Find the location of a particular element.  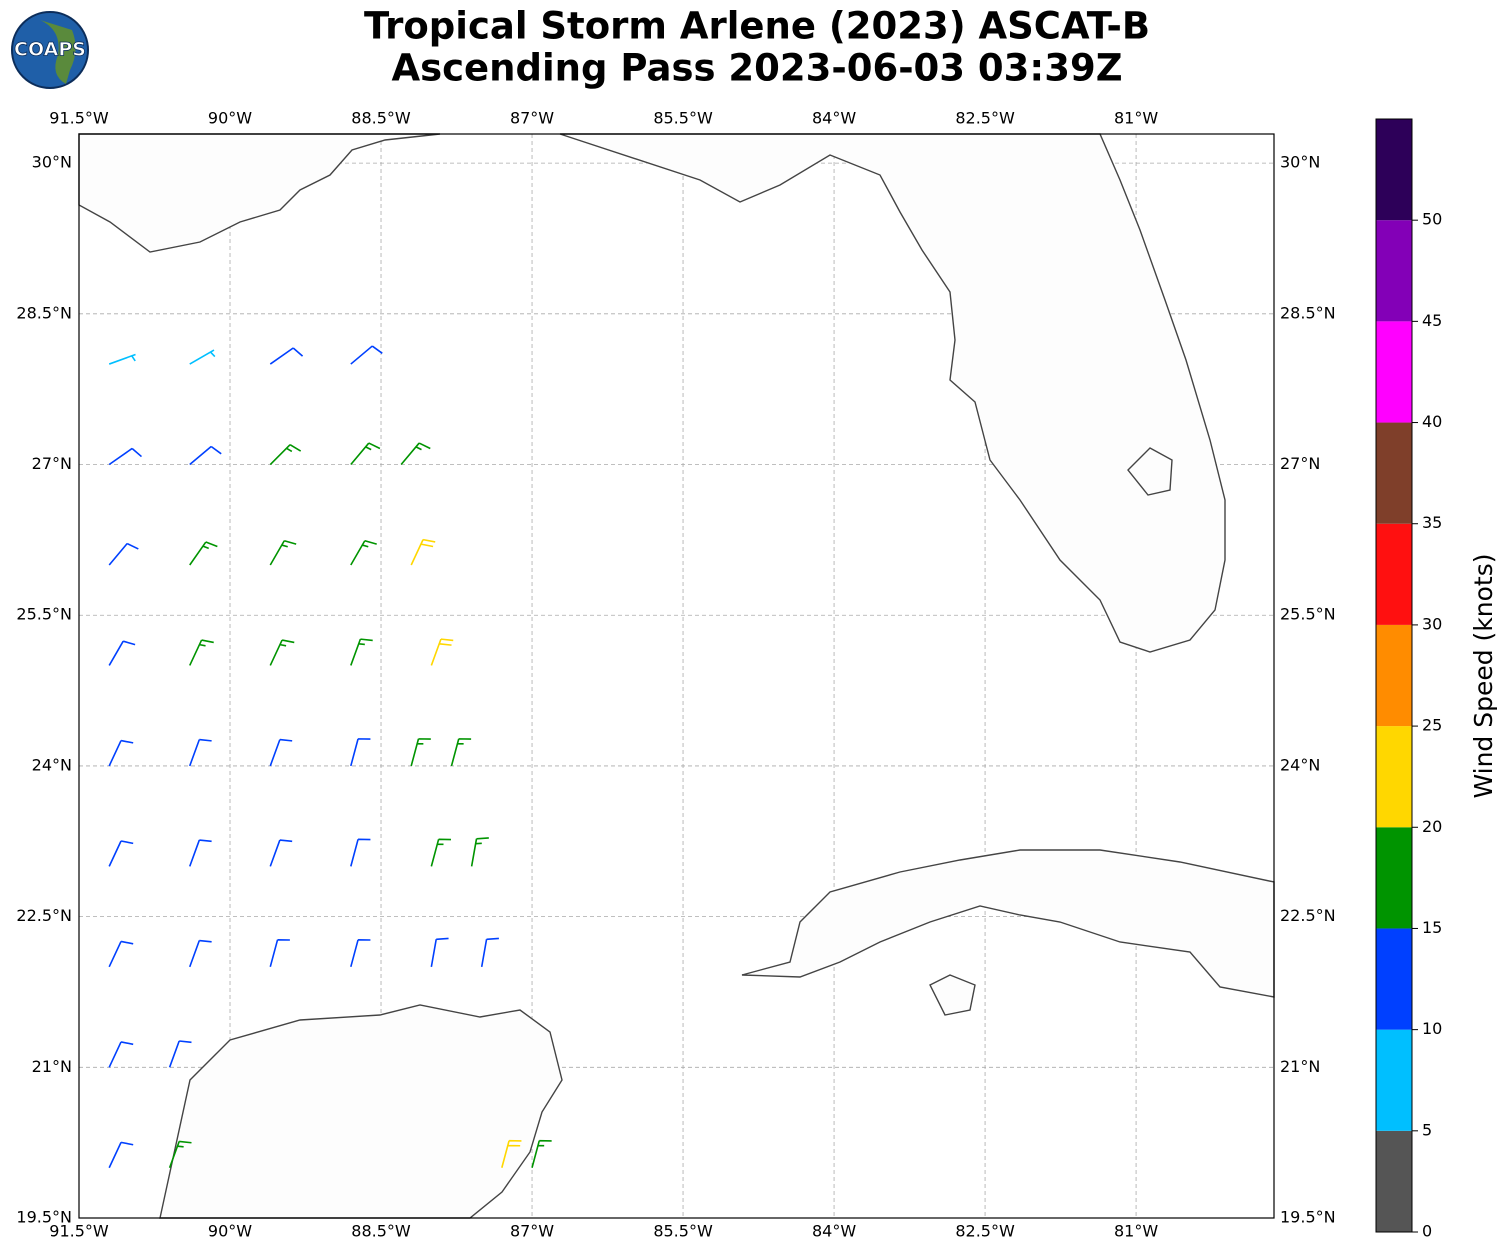

colorbar-tick-label: 35 is located at coordinates (1432, 522).